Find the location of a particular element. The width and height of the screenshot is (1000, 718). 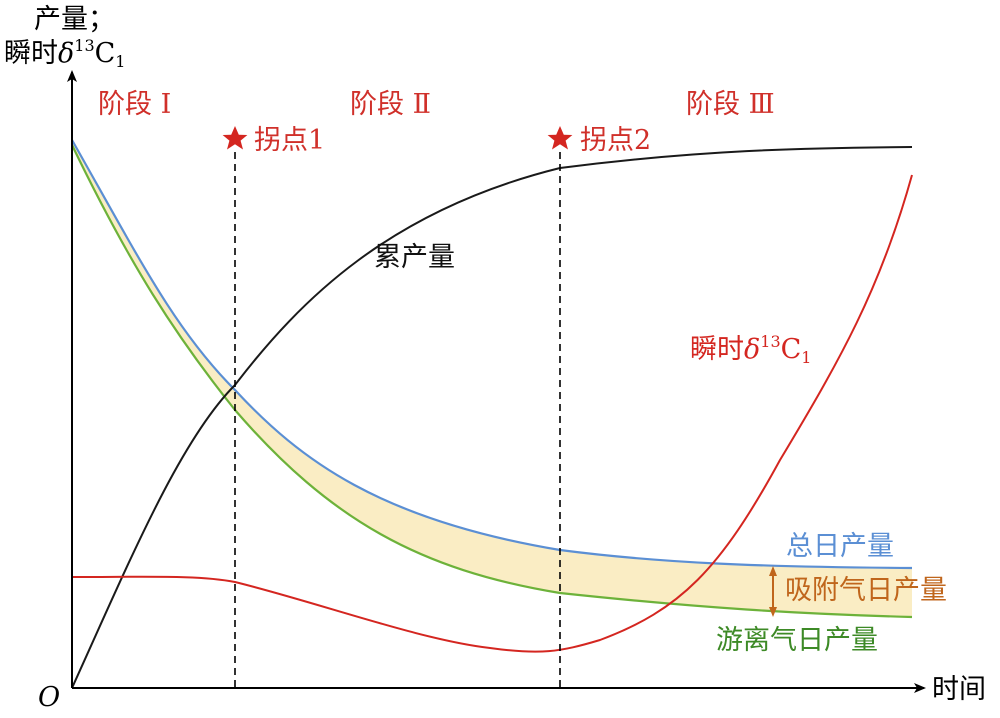

inflection-label-1: 拐点1 is located at coordinates (289, 140).